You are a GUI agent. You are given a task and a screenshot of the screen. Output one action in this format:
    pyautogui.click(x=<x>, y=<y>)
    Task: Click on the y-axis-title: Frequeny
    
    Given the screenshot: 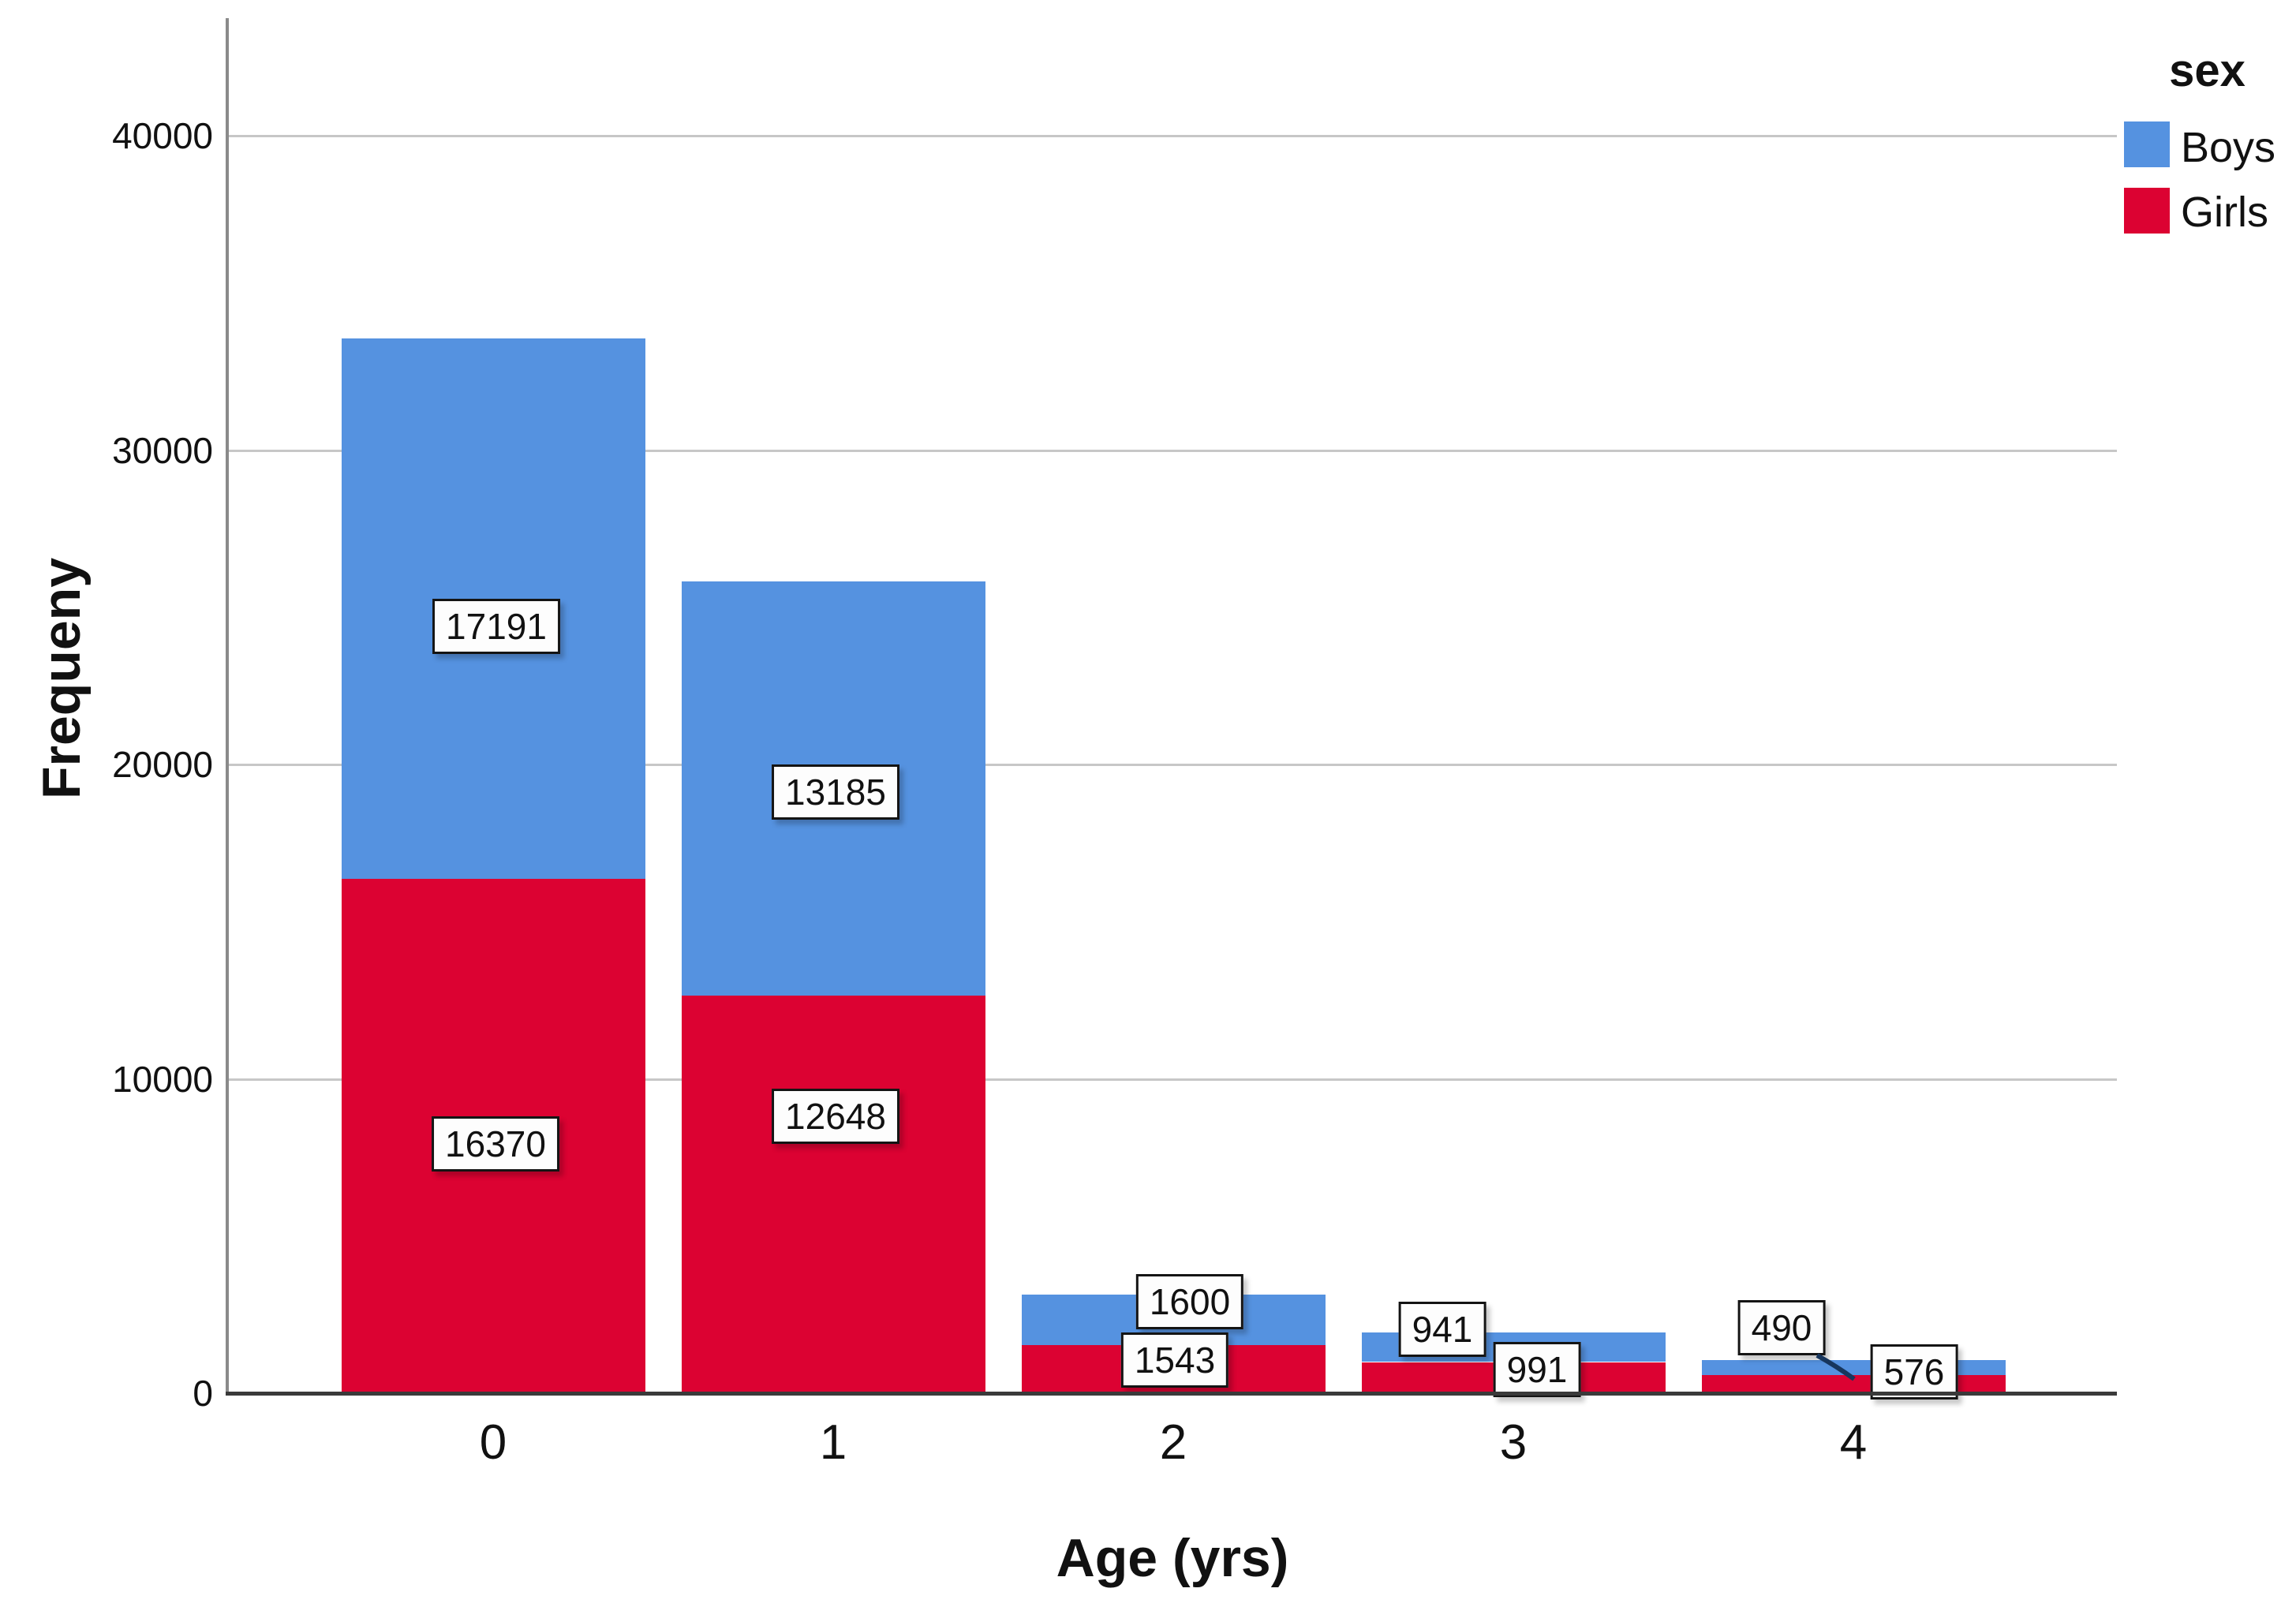 What is the action you would take?
    pyautogui.click(x=62, y=678)
    